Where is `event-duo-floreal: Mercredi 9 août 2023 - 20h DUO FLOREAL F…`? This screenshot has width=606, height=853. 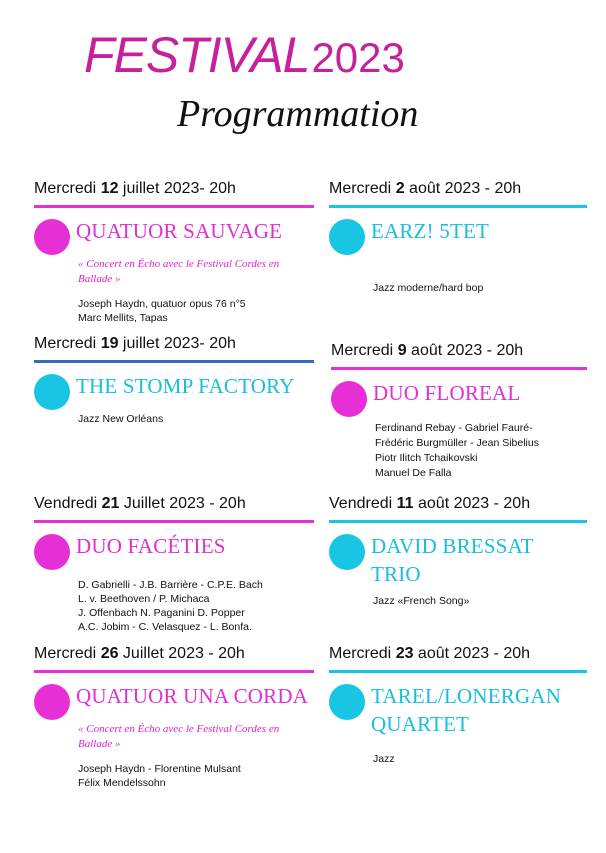
event-duo-floreal: Mercredi 9 août 2023 - 20h DUO FLOREAL F… is located at coordinates (459, 411).